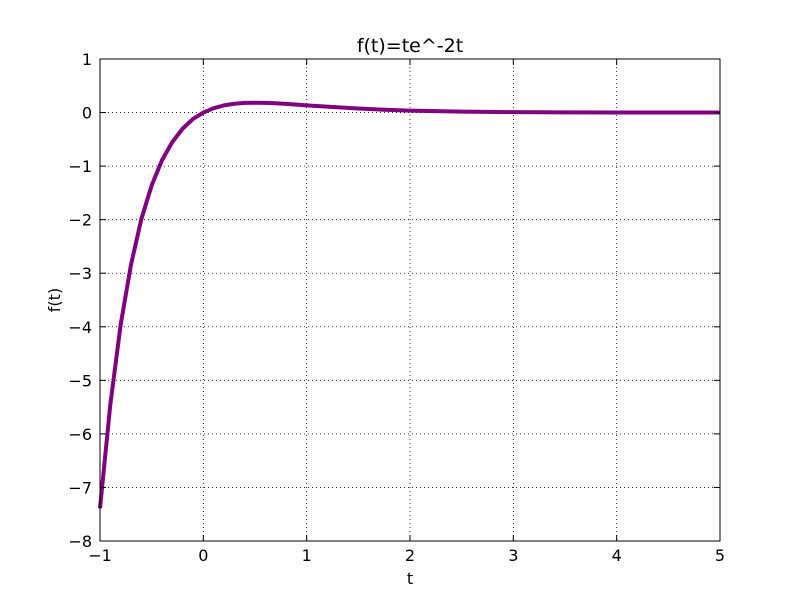  What do you see at coordinates (80, 434) in the screenshot?
I see `y-tick-label: −6` at bounding box center [80, 434].